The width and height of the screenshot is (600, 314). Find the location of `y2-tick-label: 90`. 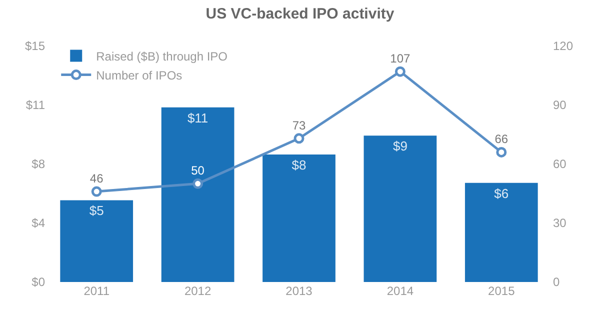

y2-tick-label: 90 is located at coordinates (560, 105).